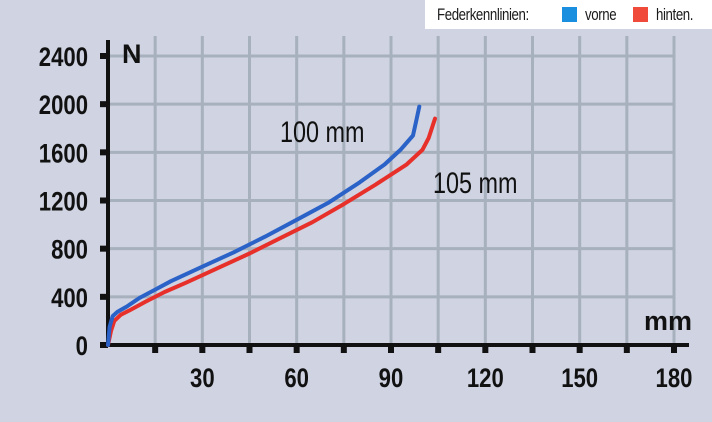  Describe the element at coordinates (391, 379) in the screenshot. I see `x-tick-label: 90` at that location.